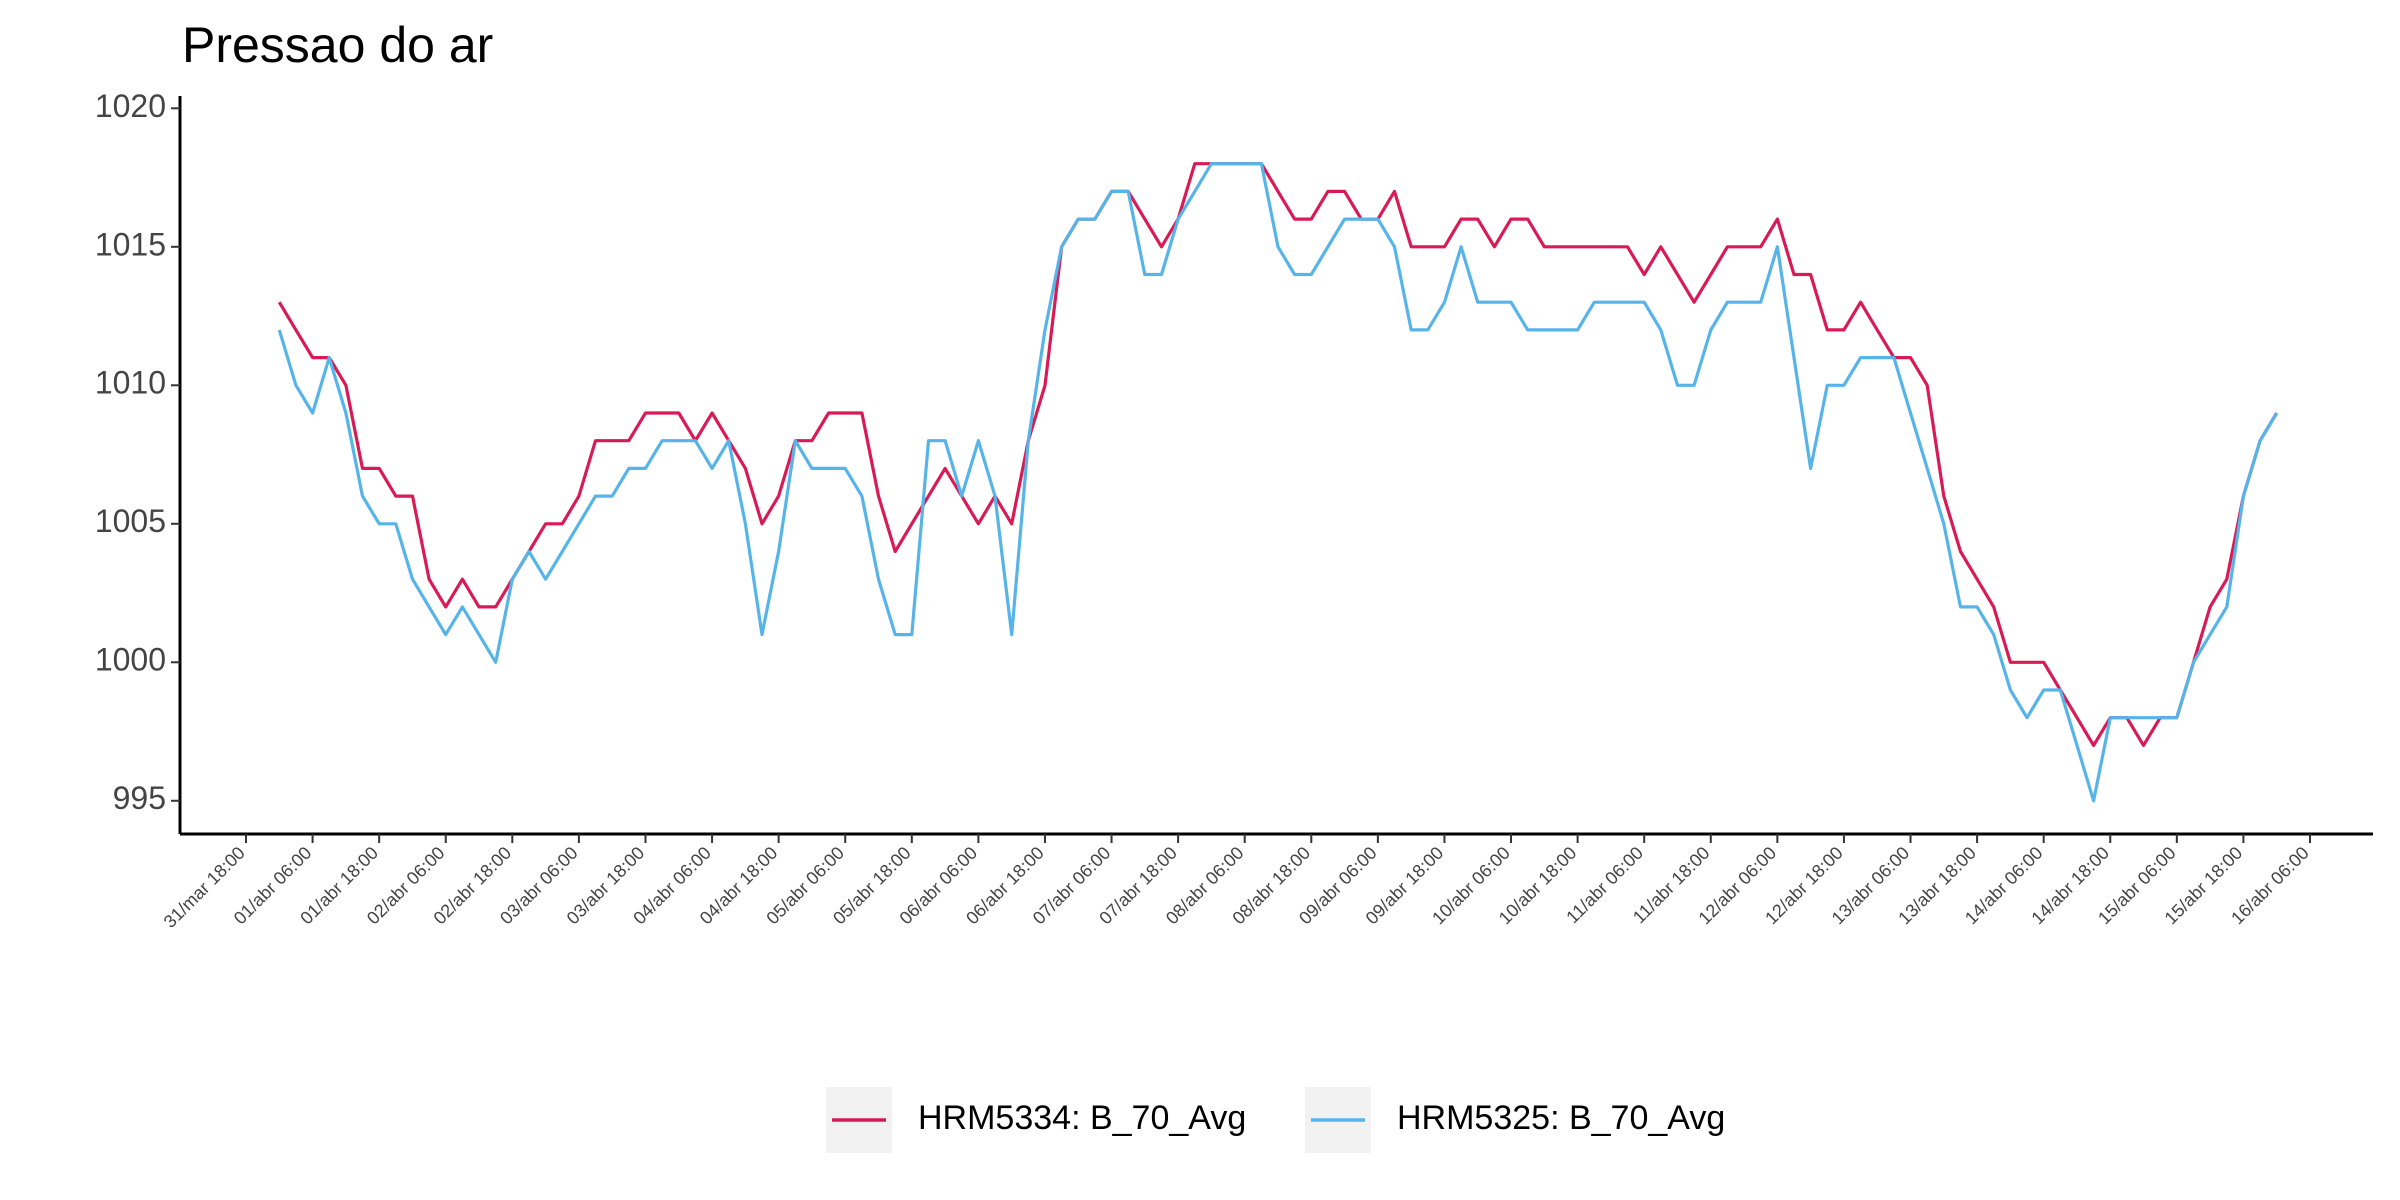  I want to click on y-tick-label: 1015, so click(130, 244).